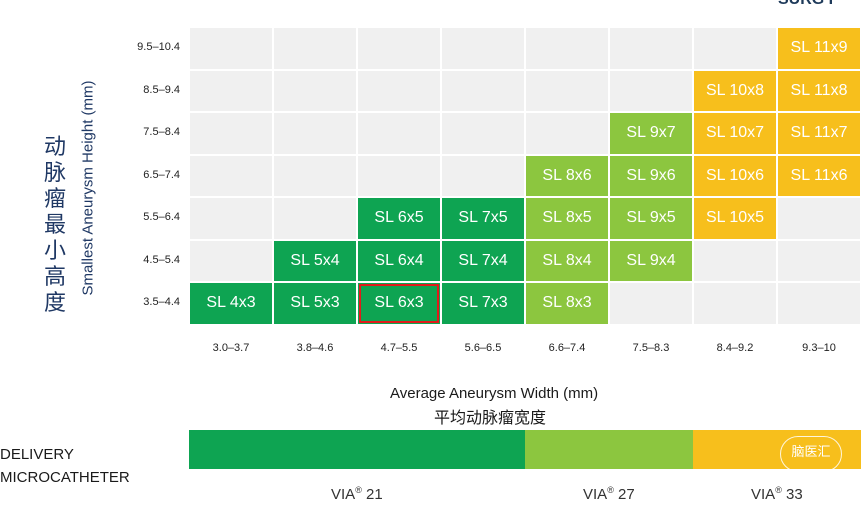 This screenshot has height=507, width=861. Describe the element at coordinates (567, 175) in the screenshot. I see `size-cell-sl-8x6: SL 8x6` at that location.